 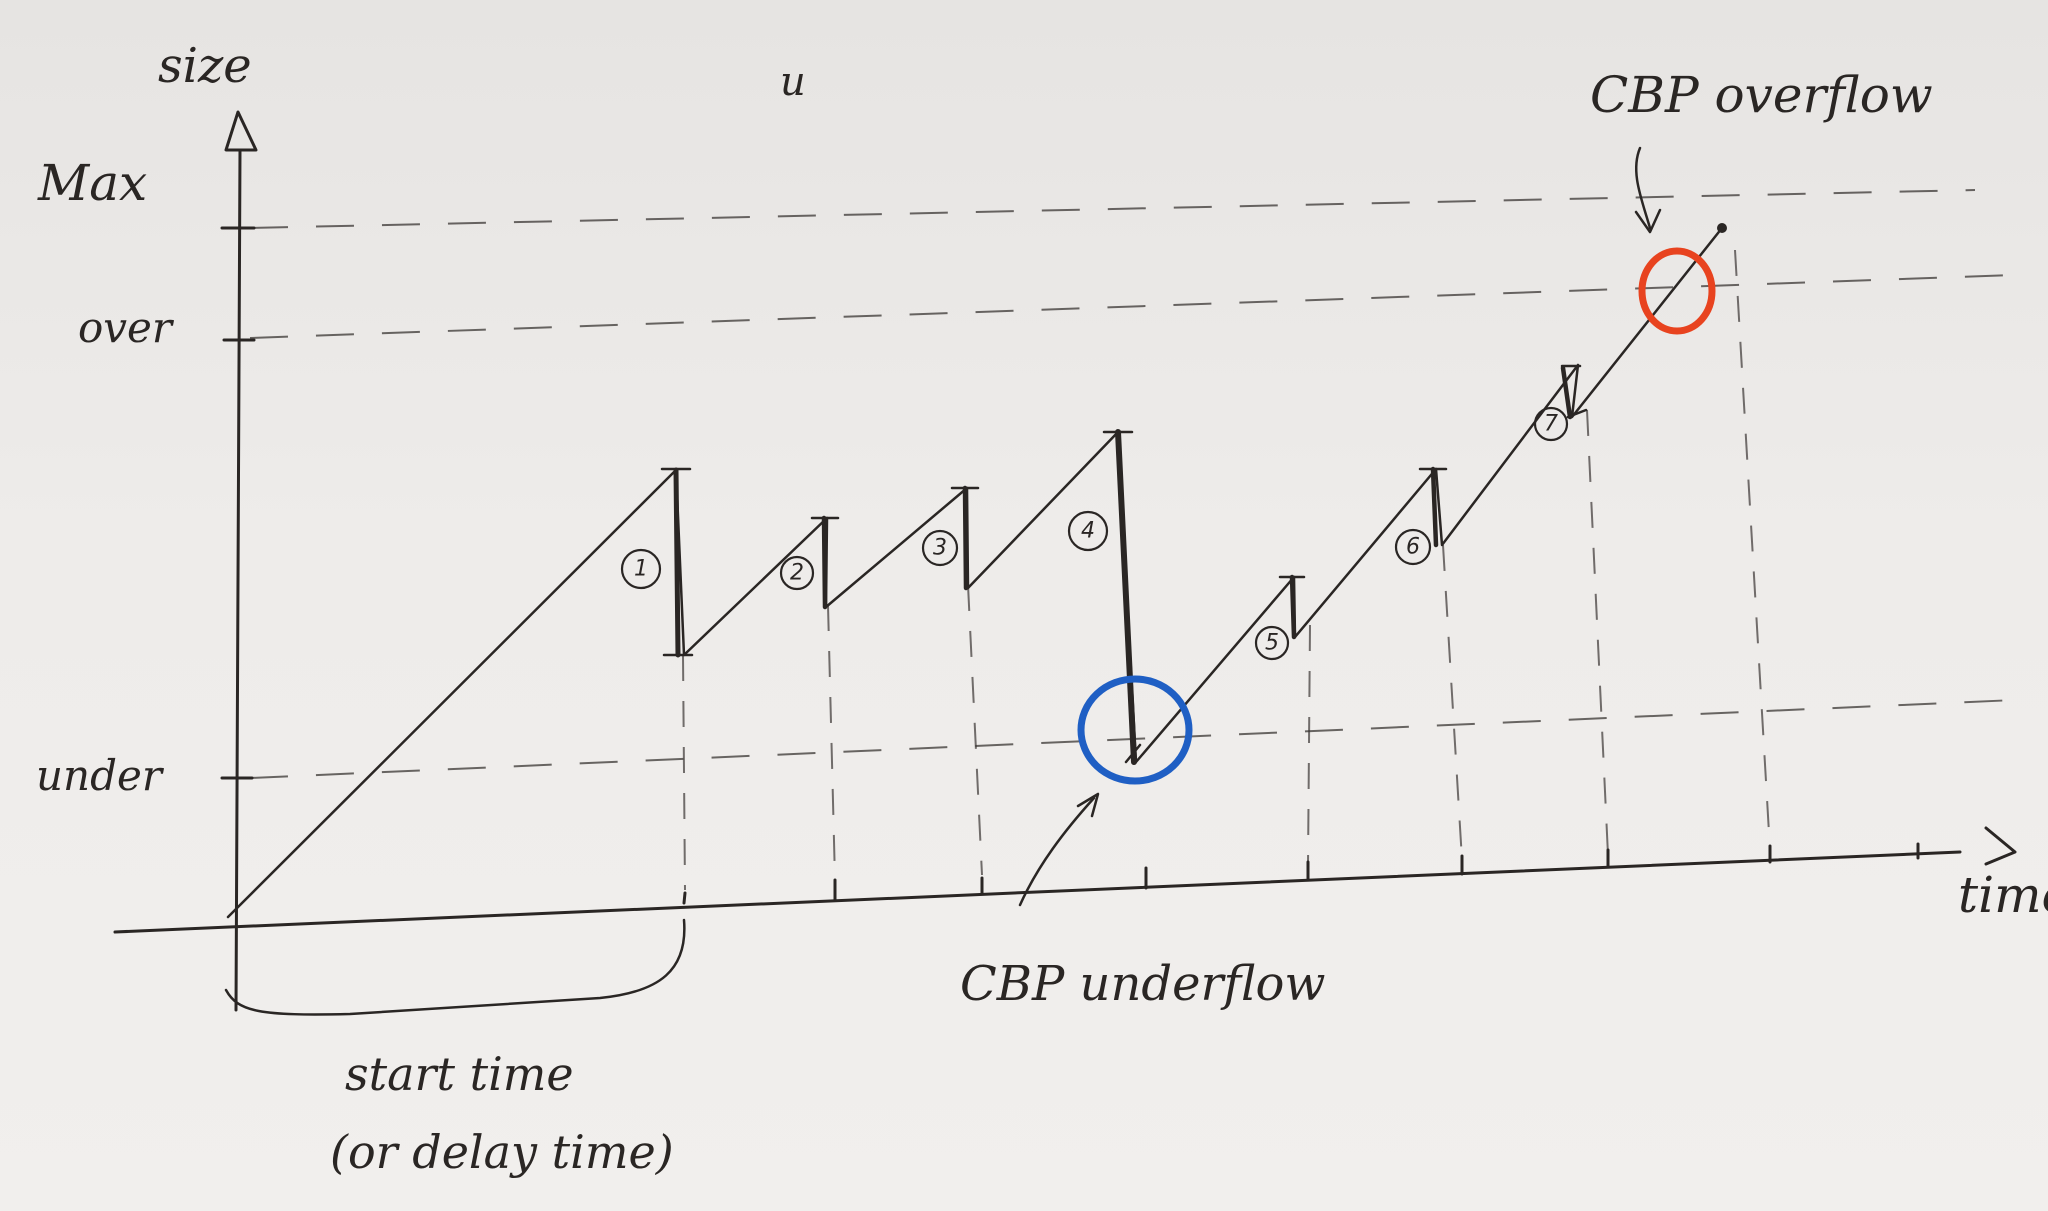 What do you see at coordinates (2003, 895) in the screenshot?
I see `x-axis-label: time` at bounding box center [2003, 895].